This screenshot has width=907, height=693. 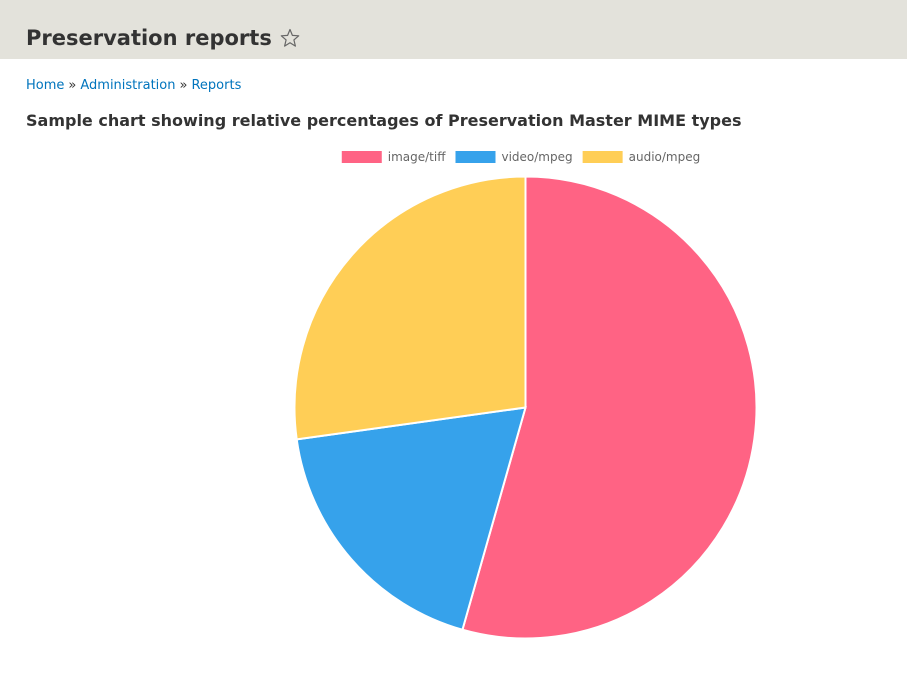 I want to click on legend-item-audio-mpeg: audio/mpeg, so click(x=641, y=157).